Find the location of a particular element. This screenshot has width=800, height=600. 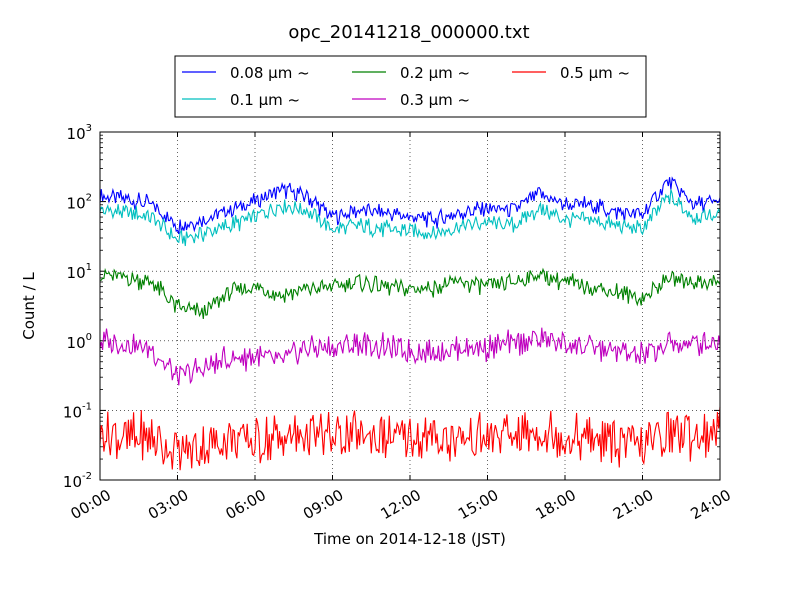

legend-label: 0.5 µm ~ is located at coordinates (595, 73).